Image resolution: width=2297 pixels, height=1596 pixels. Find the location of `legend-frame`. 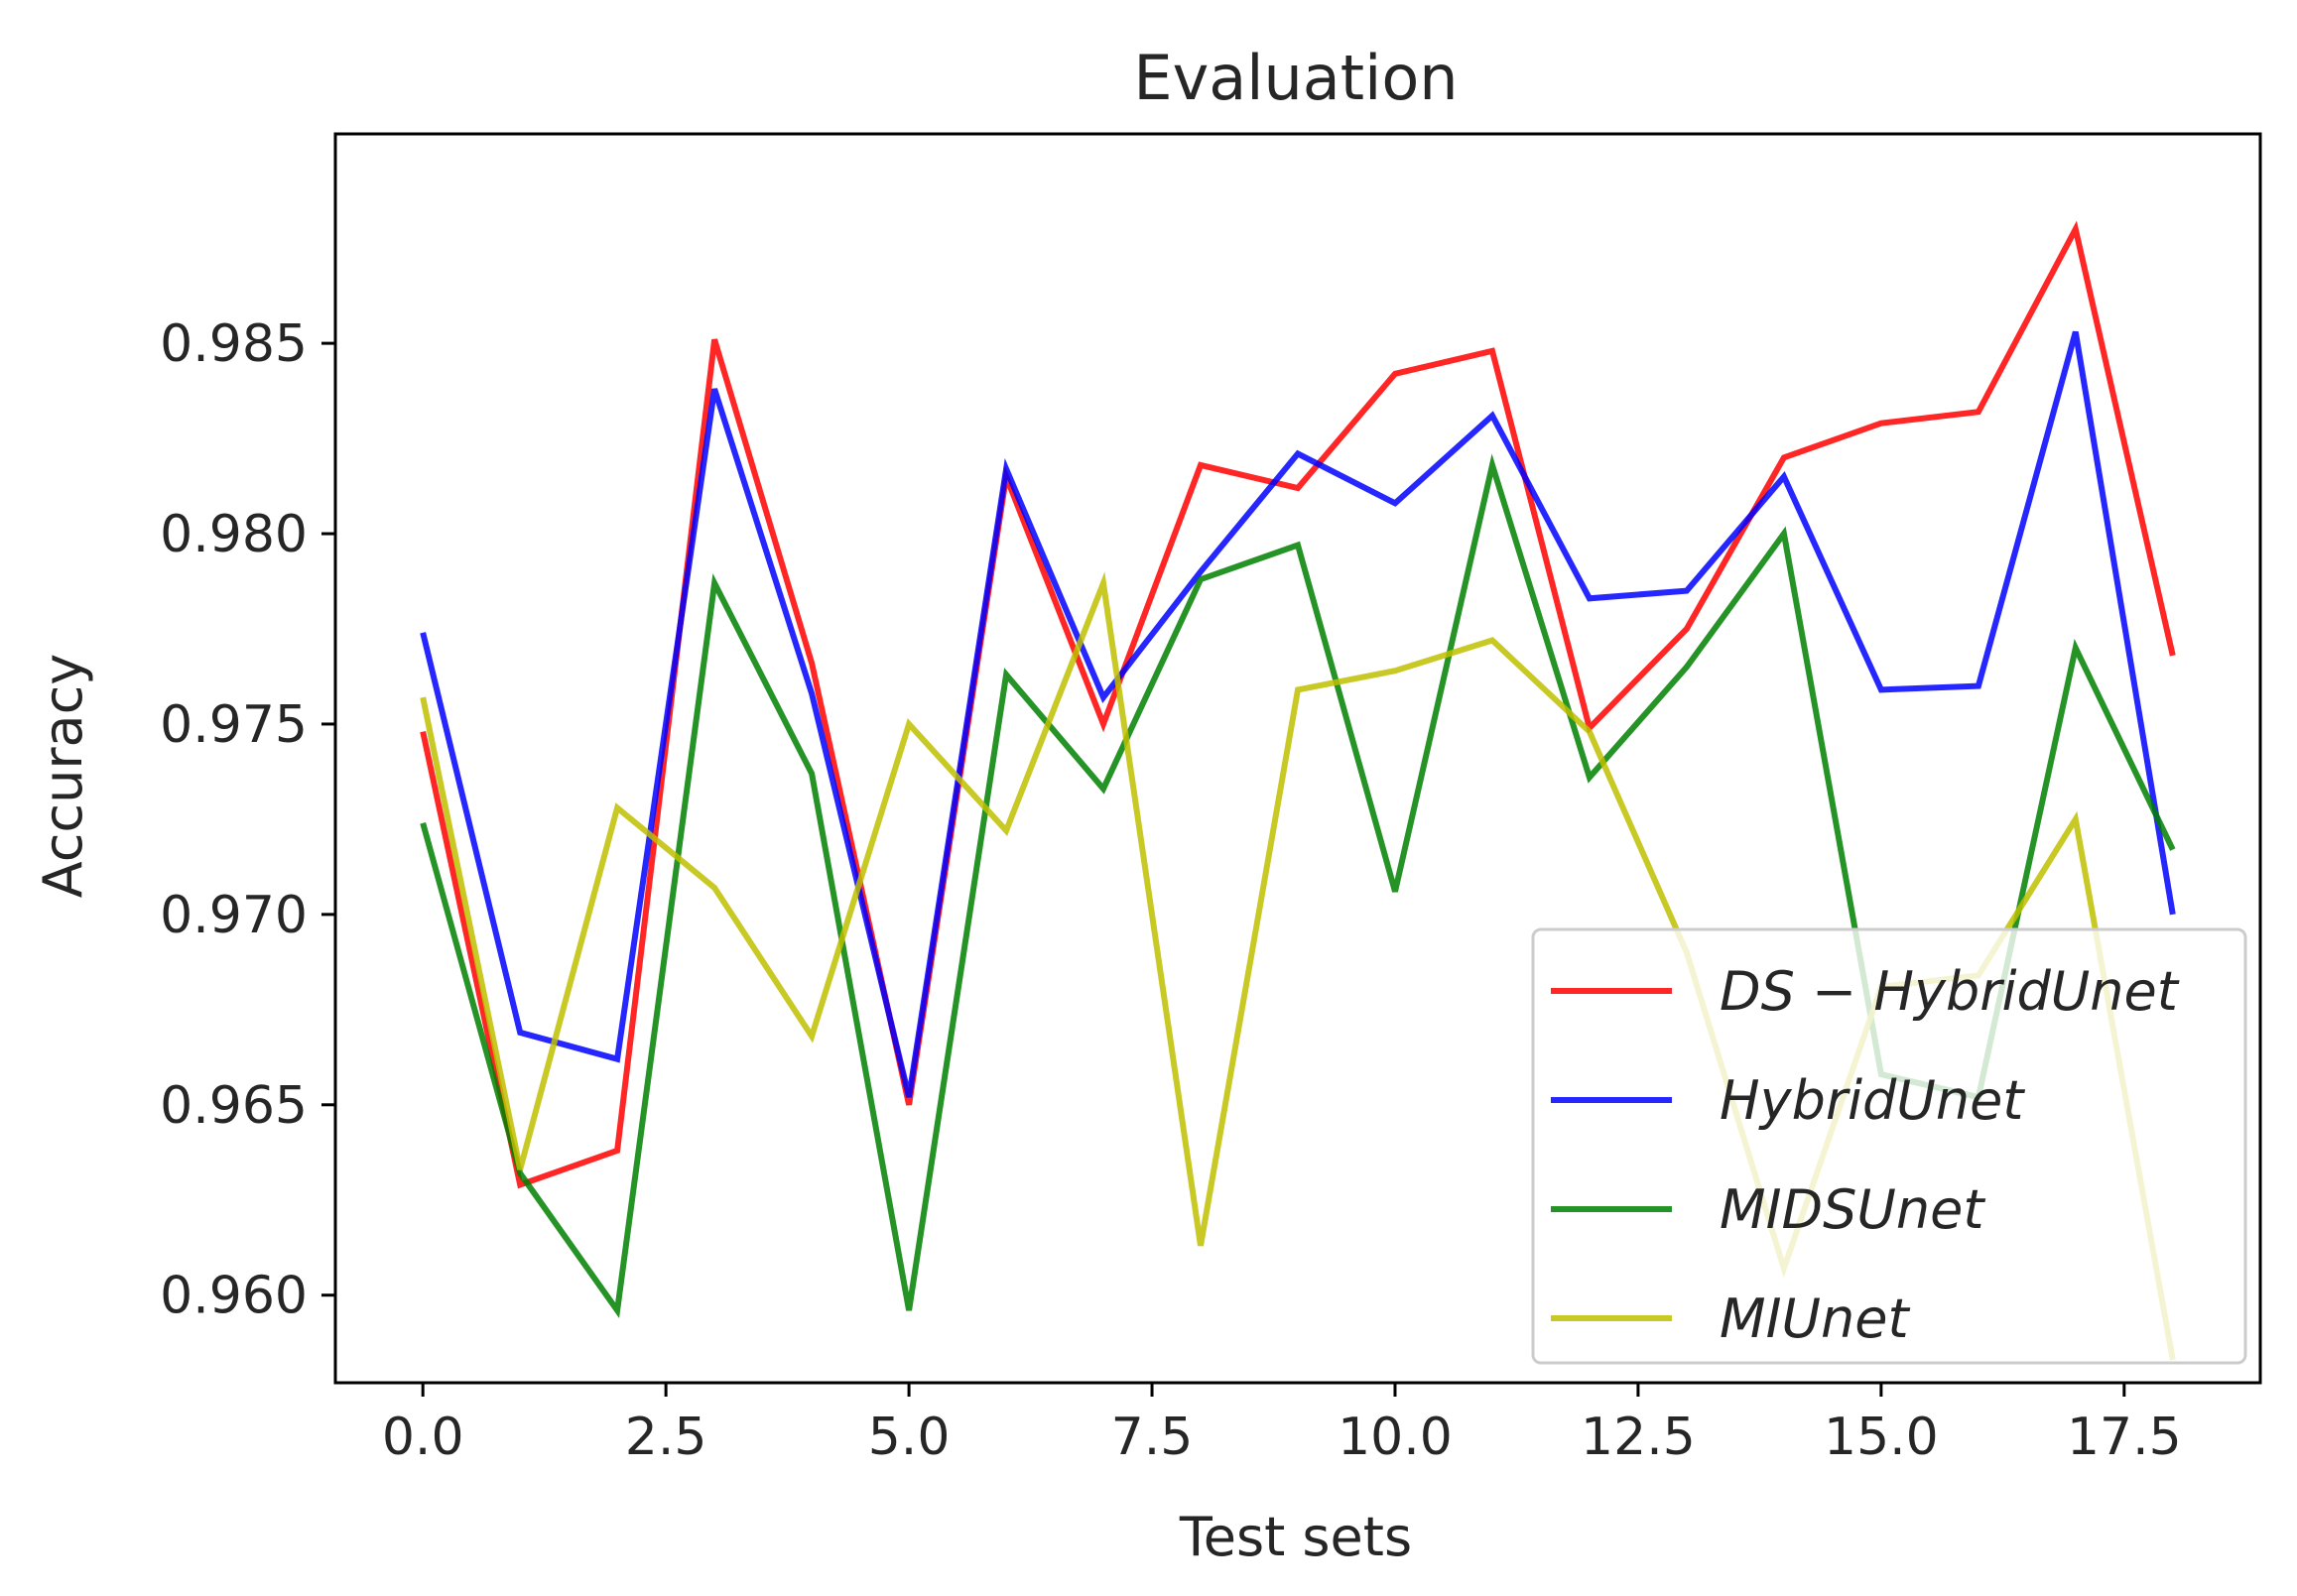

legend-frame is located at coordinates (1889, 1146).